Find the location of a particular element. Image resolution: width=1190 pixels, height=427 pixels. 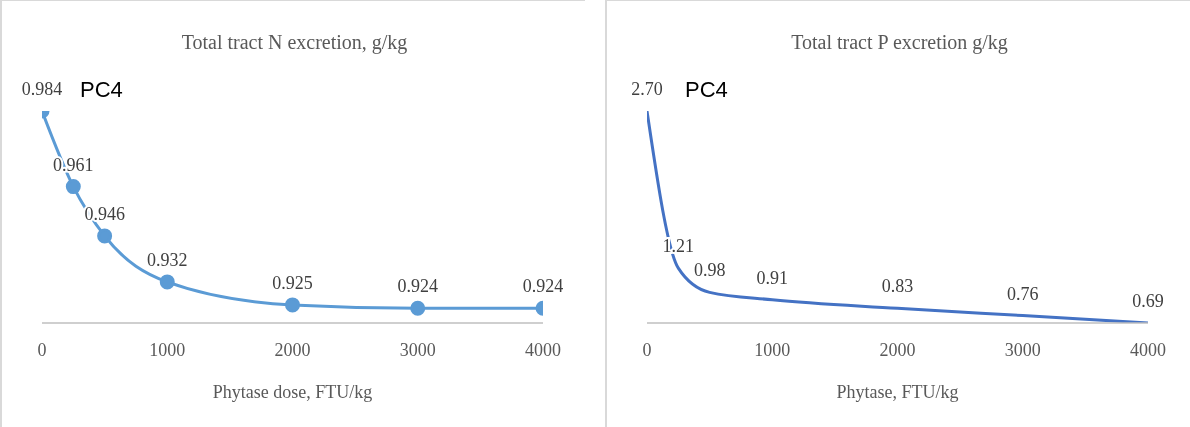

data-label: 0.925 is located at coordinates (292, 282).